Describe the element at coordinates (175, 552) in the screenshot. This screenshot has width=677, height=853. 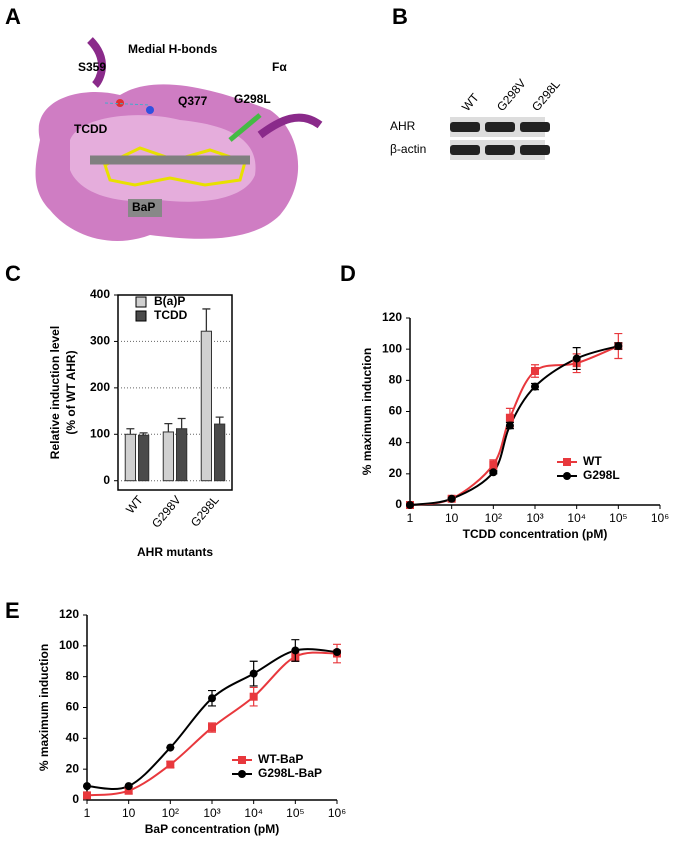
I see `x-axis-label: AHR mutants` at that location.